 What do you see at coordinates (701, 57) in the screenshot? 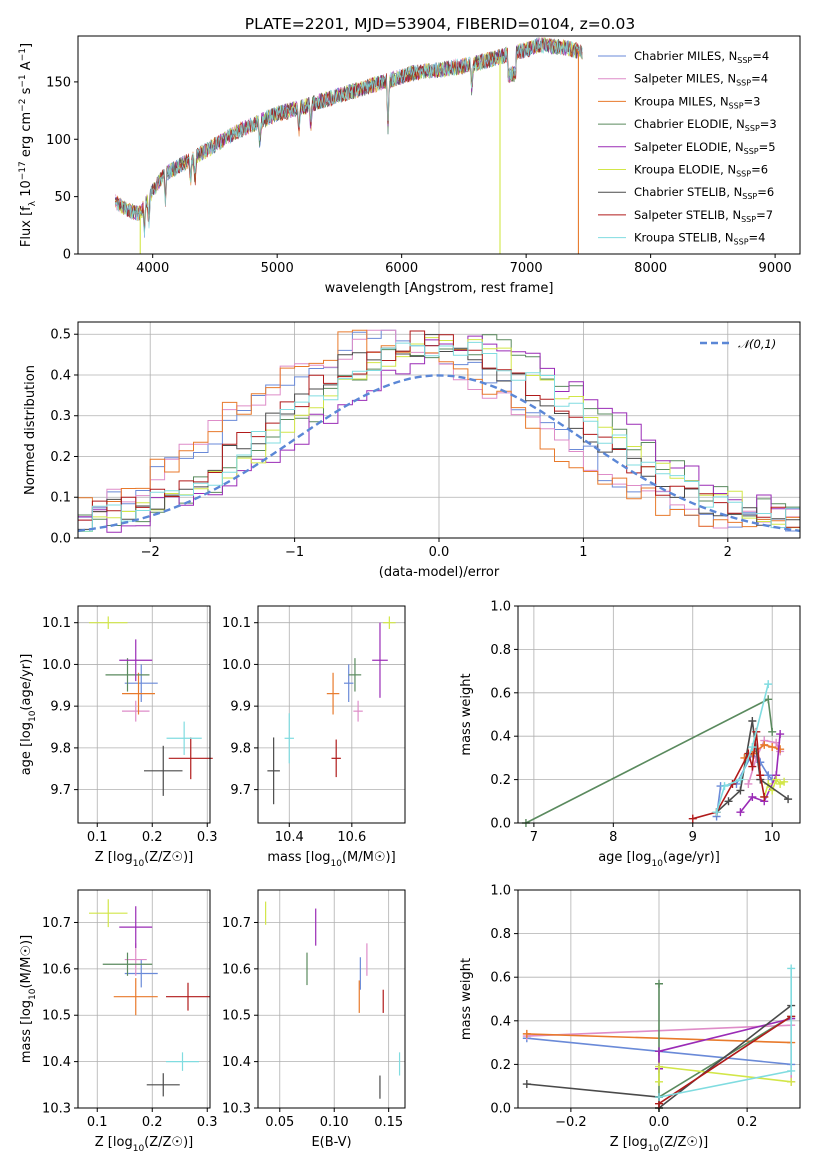
I see `legend-label: Chabrier MILES, NSSP=4` at bounding box center [701, 57].